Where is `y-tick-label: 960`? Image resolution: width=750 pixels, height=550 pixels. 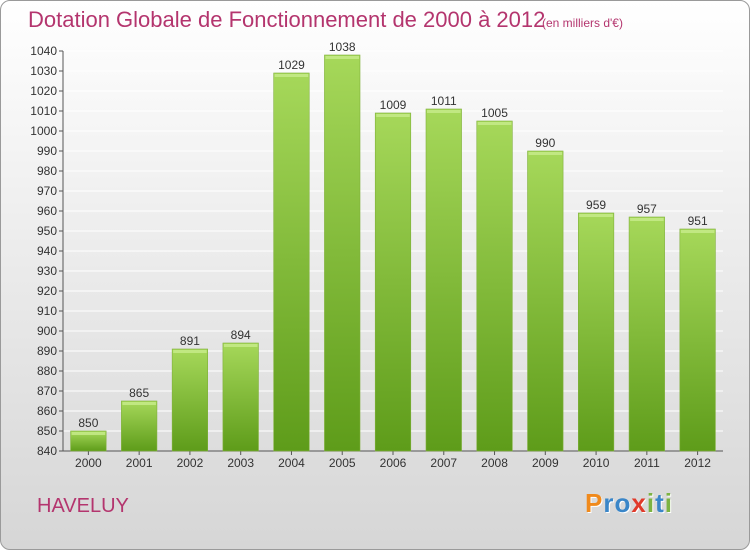 y-tick-label: 960 is located at coordinates (47, 211).